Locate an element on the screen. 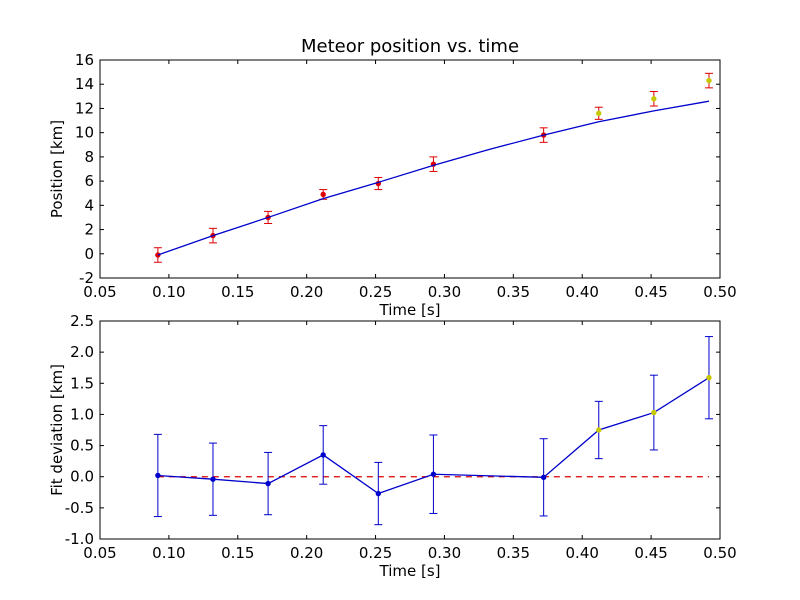 The height and width of the screenshot is (600, 800). y-axis-label: Fit deviation [km] is located at coordinates (57, 430).